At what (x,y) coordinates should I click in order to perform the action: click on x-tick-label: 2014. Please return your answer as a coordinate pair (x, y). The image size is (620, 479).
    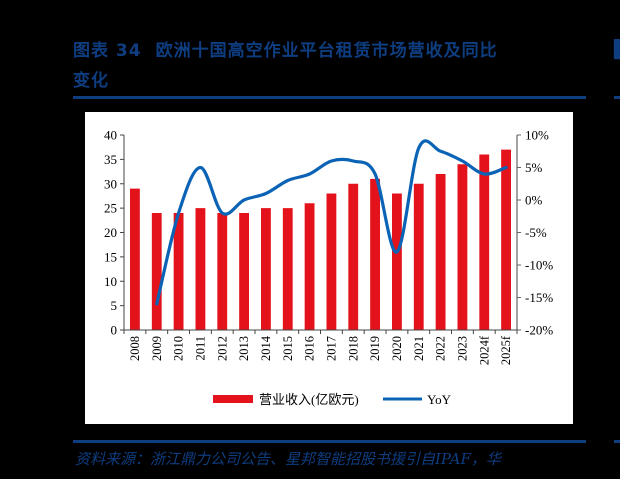
    Looking at the image, I should click on (266, 348).